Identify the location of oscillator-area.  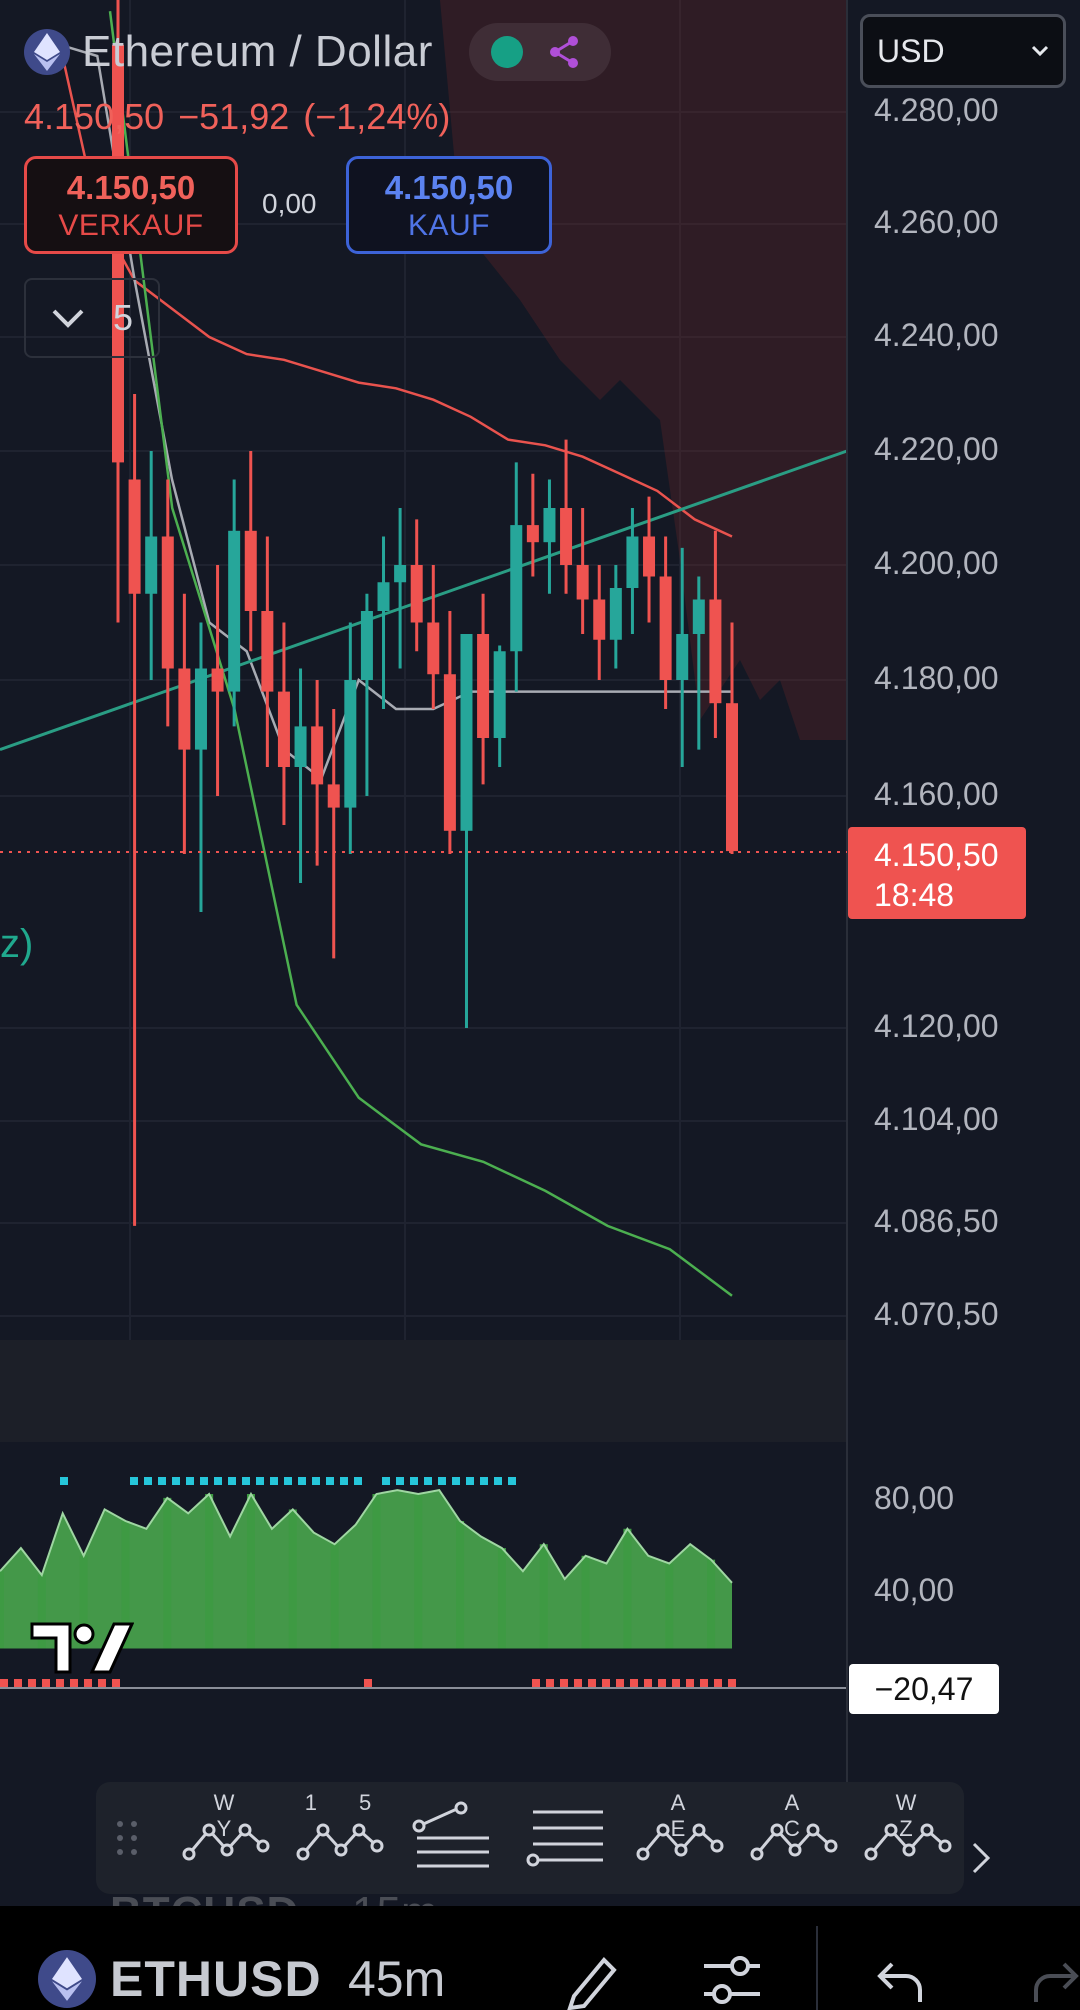
(366, 1569).